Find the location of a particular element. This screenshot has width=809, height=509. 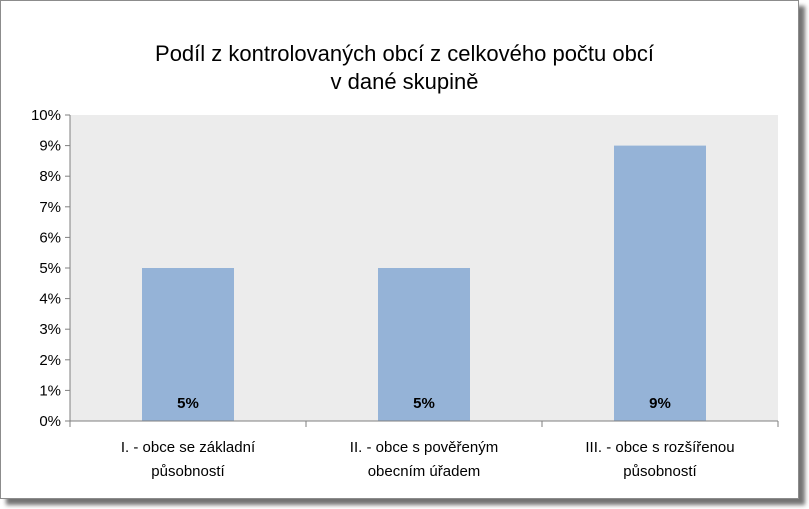

data-label: 9% is located at coordinates (660, 403).